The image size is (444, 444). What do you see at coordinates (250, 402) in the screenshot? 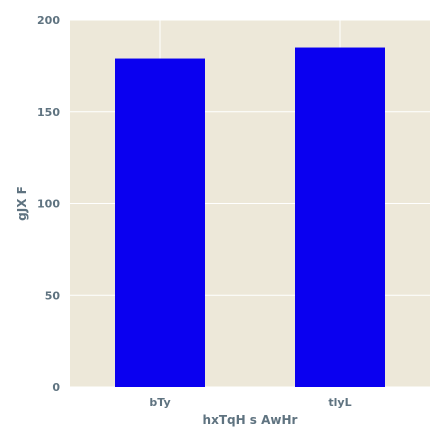
I see `x-axis-ticks: bTy tlyL` at bounding box center [250, 402].